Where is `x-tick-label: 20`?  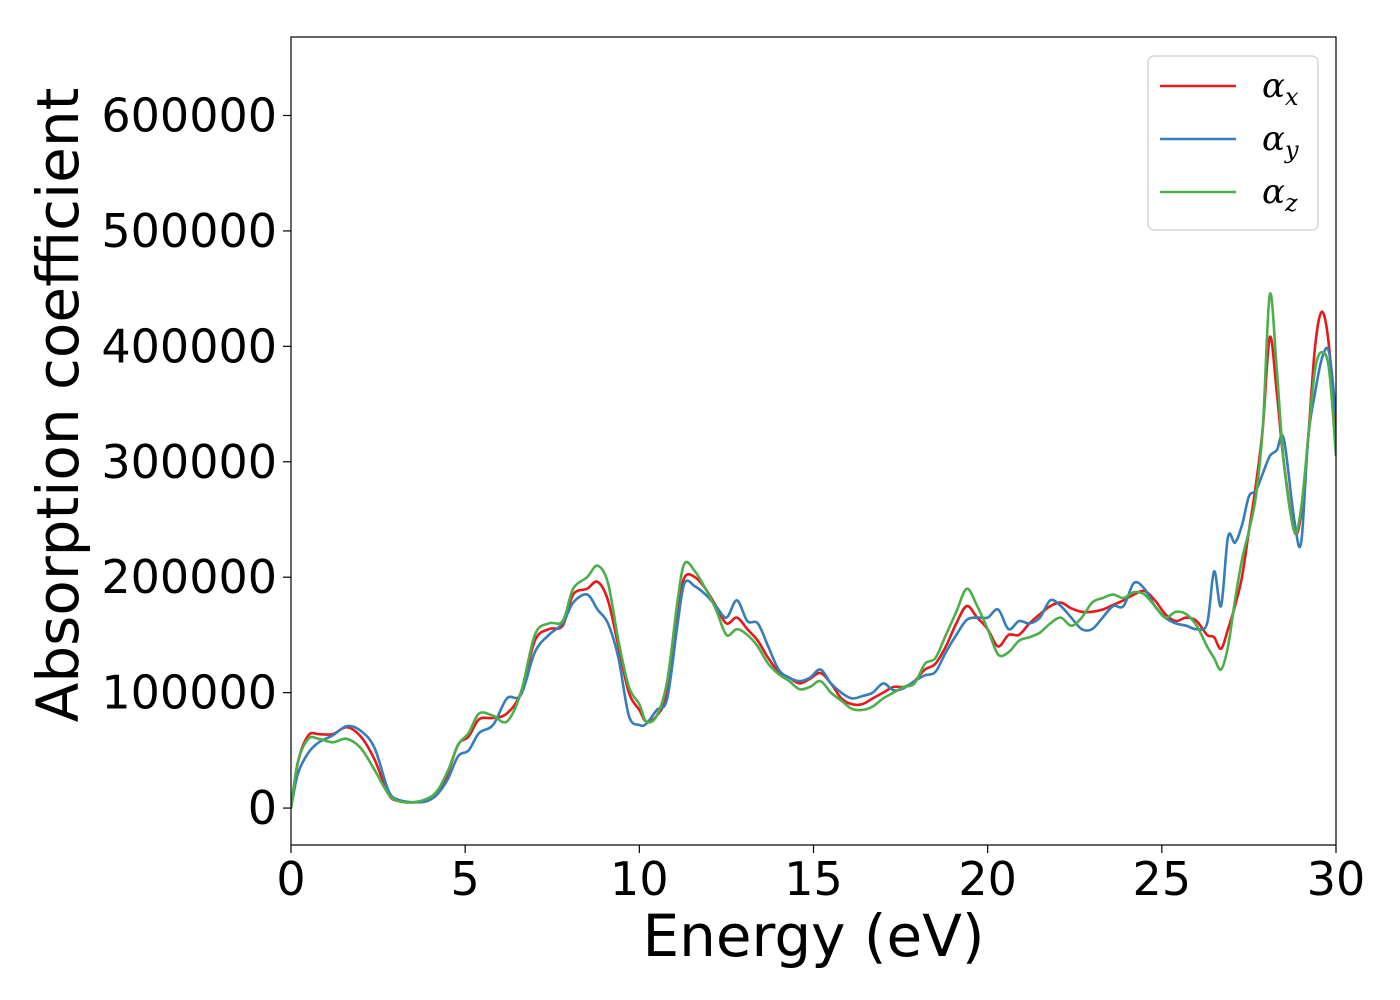
x-tick-label: 20 is located at coordinates (987, 879).